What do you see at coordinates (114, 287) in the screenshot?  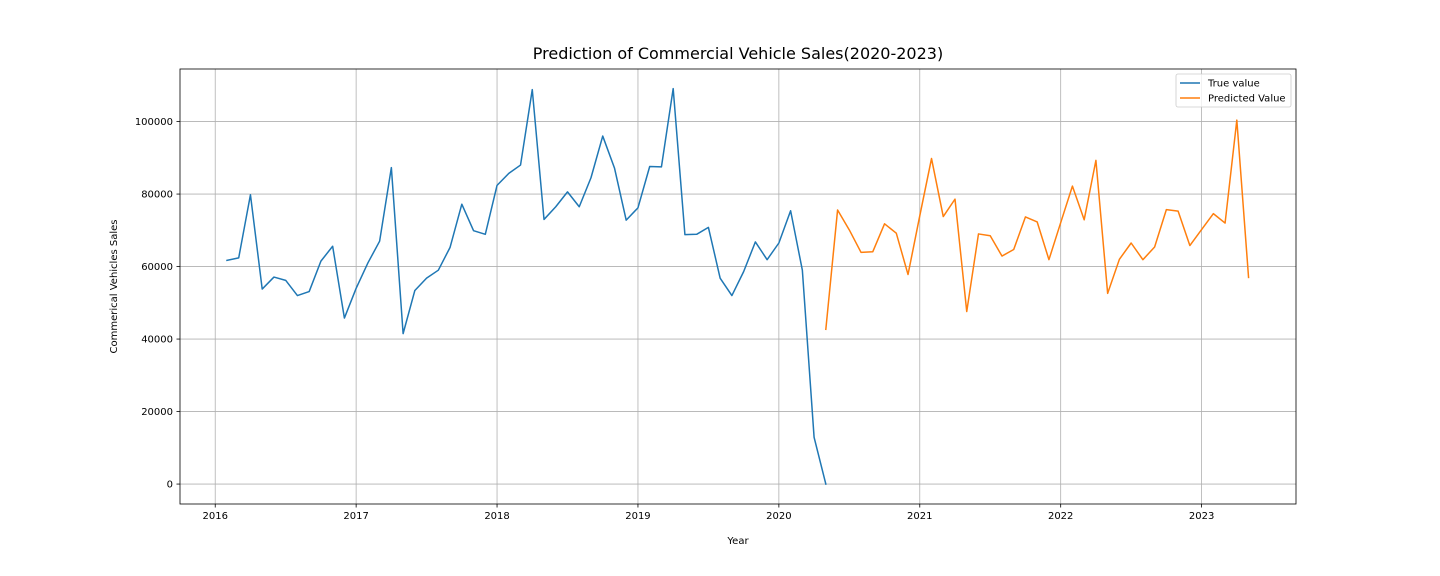 I see `y-axis-label: Commerical Vehicles Sales` at bounding box center [114, 287].